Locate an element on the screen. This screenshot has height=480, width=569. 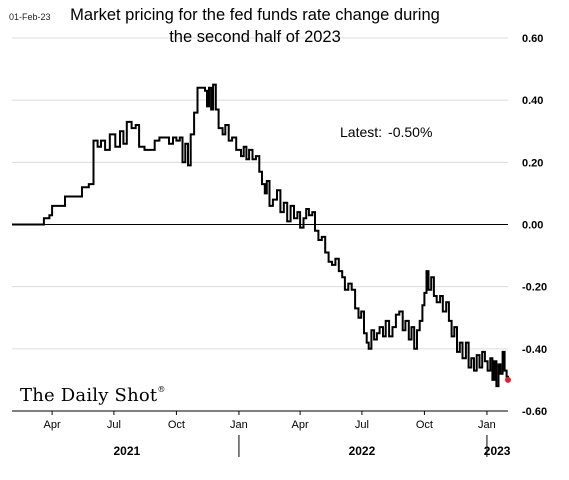
logo-registered-mark: ® is located at coordinates (161, 389).